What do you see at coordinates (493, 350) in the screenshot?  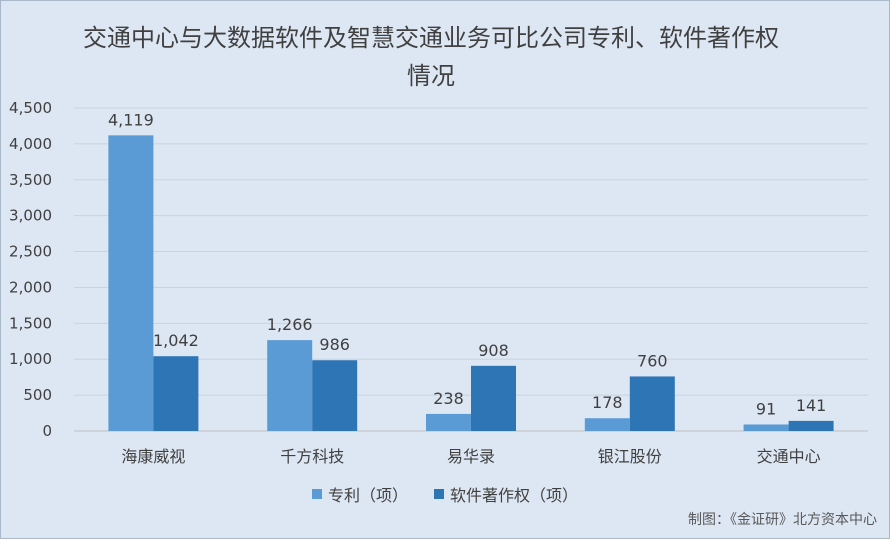 I see `data-label: 908` at bounding box center [493, 350].